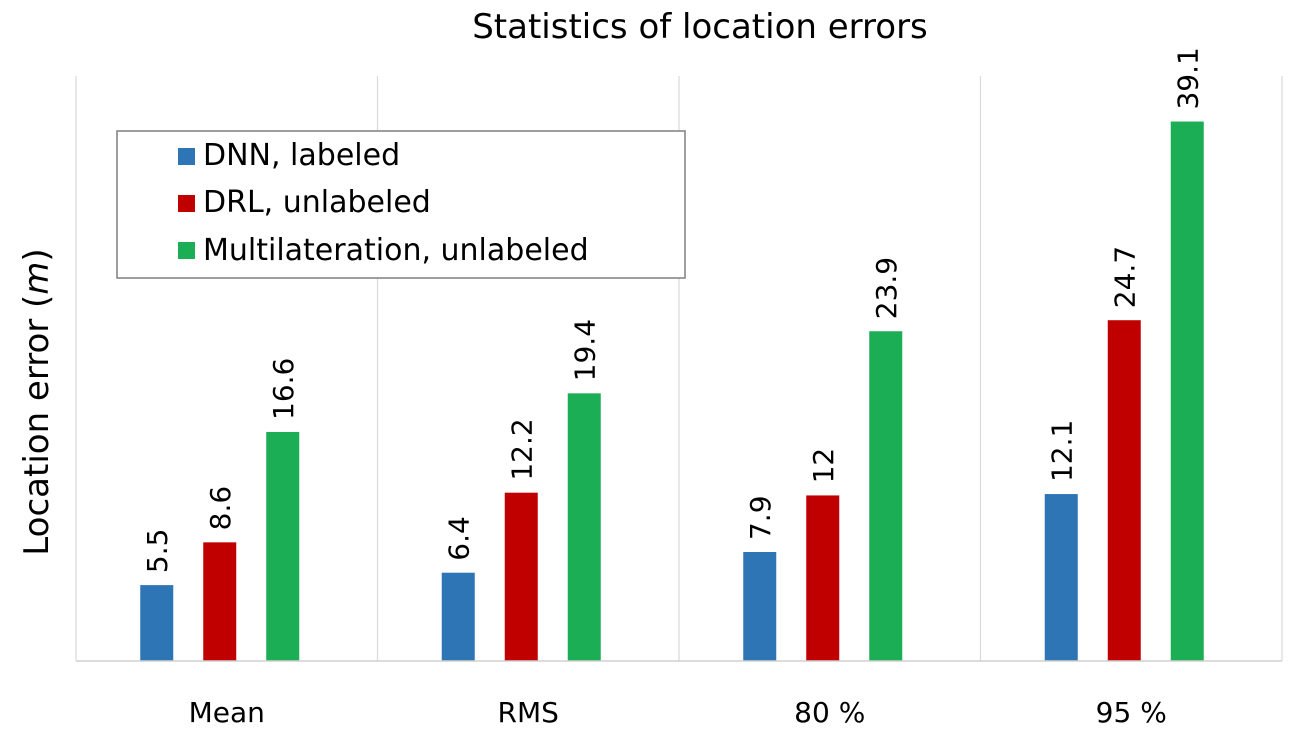 The width and height of the screenshot is (1294, 732). What do you see at coordinates (528, 712) in the screenshot?
I see `category-label: RMS` at bounding box center [528, 712].